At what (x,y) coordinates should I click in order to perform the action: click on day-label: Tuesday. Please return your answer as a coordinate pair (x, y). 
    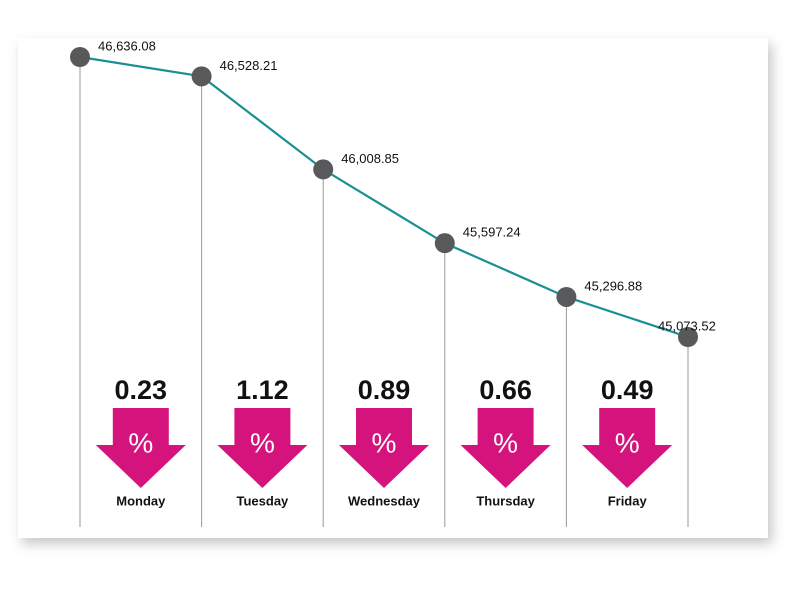
    Looking at the image, I should click on (263, 500).